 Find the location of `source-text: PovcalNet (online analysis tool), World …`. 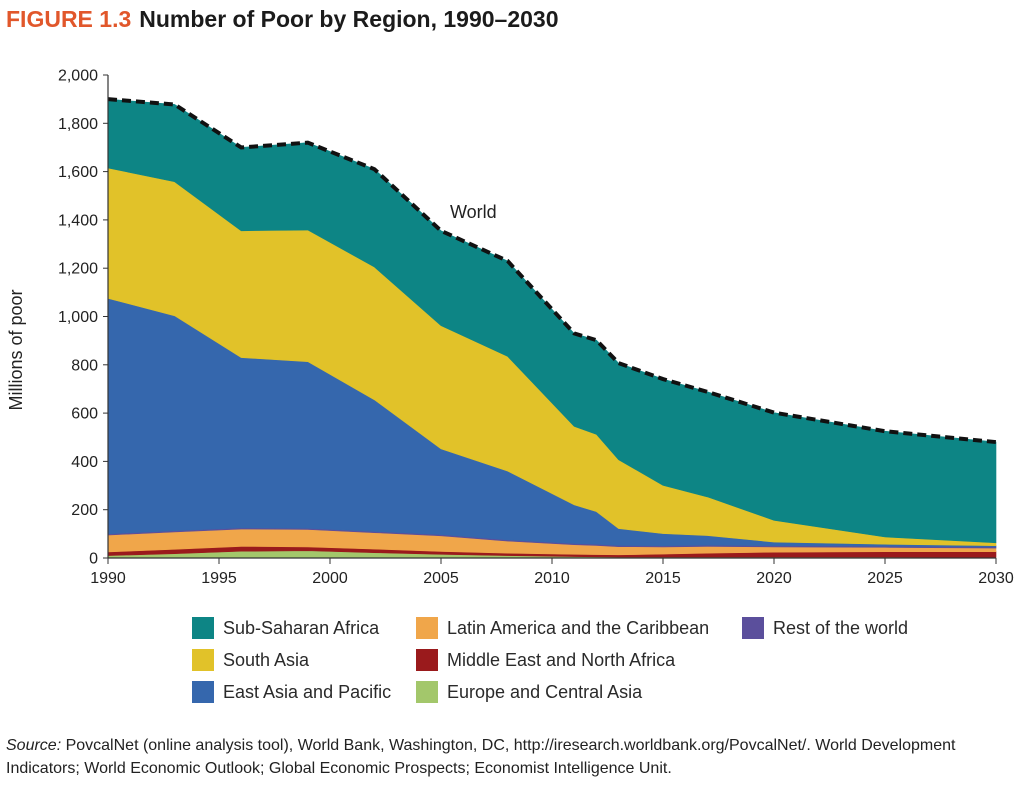

source-text: PovcalNet (online analysis tool), World … is located at coordinates (481, 757).